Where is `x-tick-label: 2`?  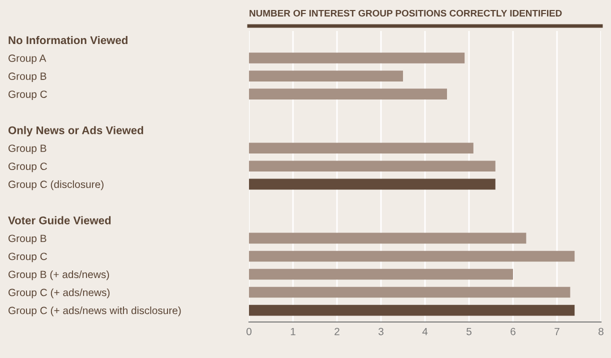 x-tick-label: 2 is located at coordinates (337, 332).